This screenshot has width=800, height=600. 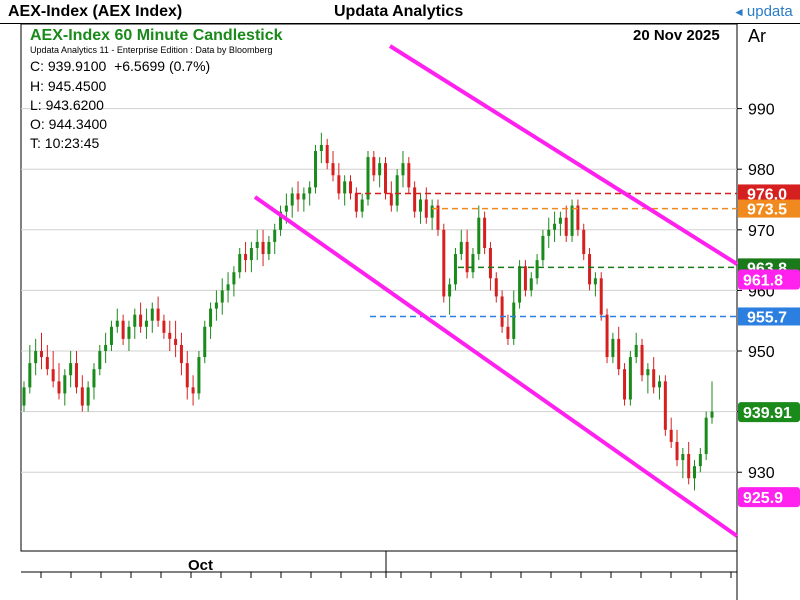 What do you see at coordinates (761, 352) in the screenshot?
I see `y-tick-label: 950` at bounding box center [761, 352].